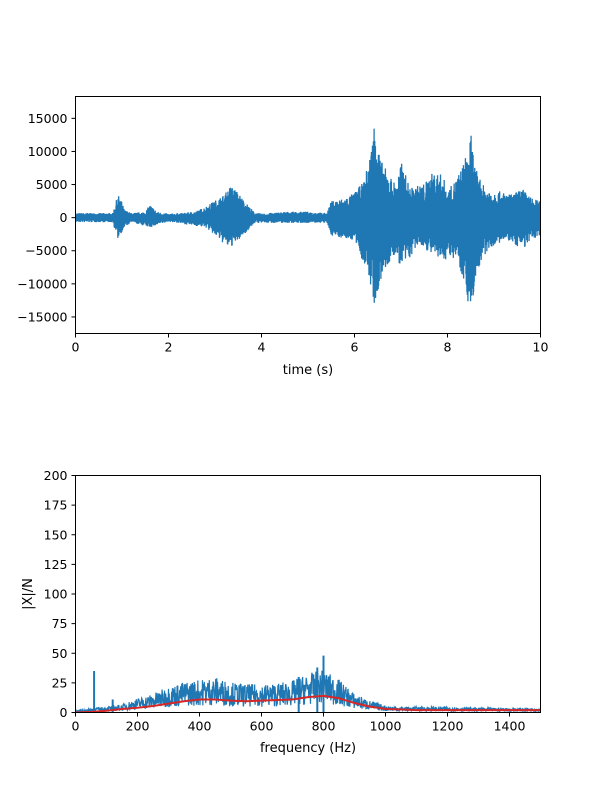 The image size is (600, 800). What do you see at coordinates (56, 475) in the screenshot?
I see `y-tick-label: 200` at bounding box center [56, 475].